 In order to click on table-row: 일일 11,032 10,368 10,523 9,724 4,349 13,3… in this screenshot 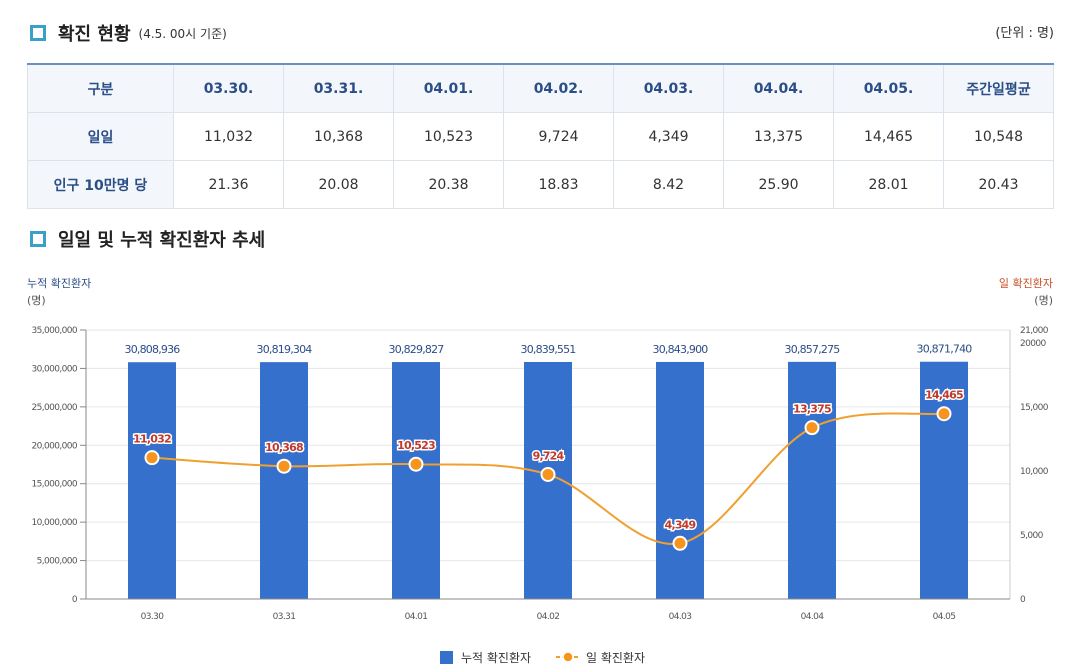, I will do `click(540, 136)`.